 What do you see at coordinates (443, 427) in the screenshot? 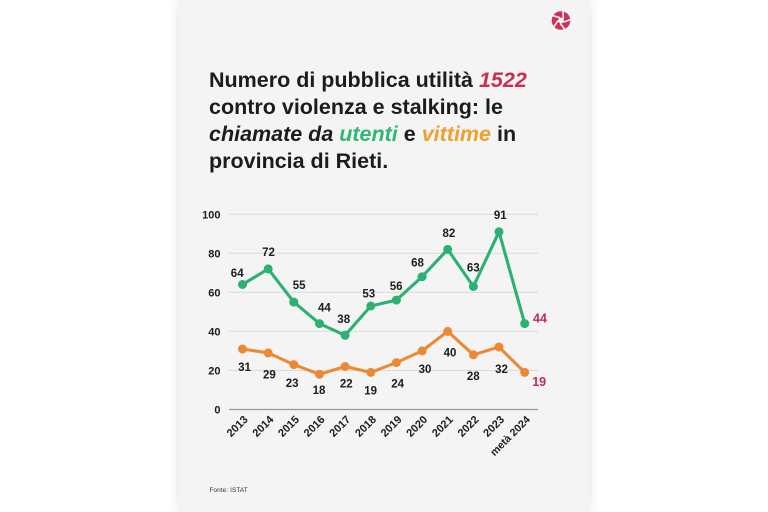
I see `svg-text: 2021` at bounding box center [443, 427].